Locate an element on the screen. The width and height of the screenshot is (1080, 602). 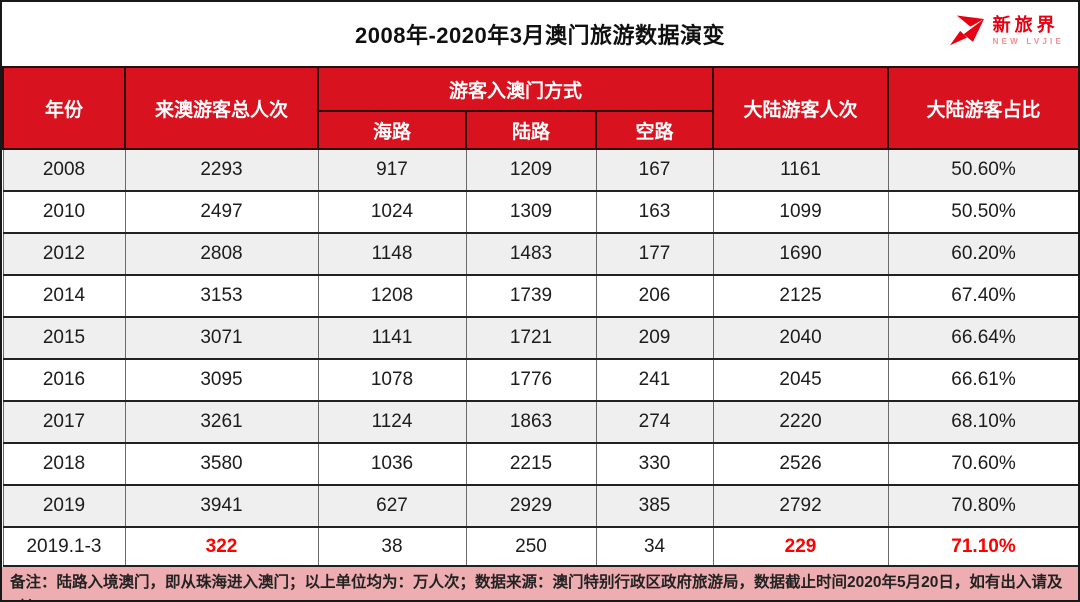
table-cell: 50.60% is located at coordinates (982, 170).